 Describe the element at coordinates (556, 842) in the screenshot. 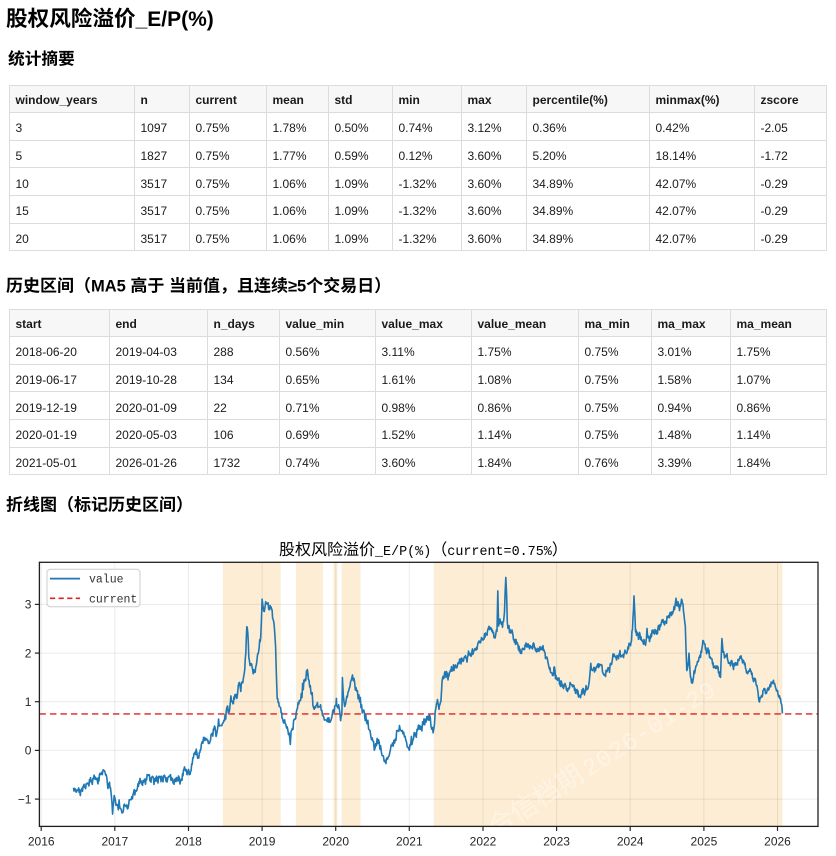

I see `svg-text: 2023` at that location.